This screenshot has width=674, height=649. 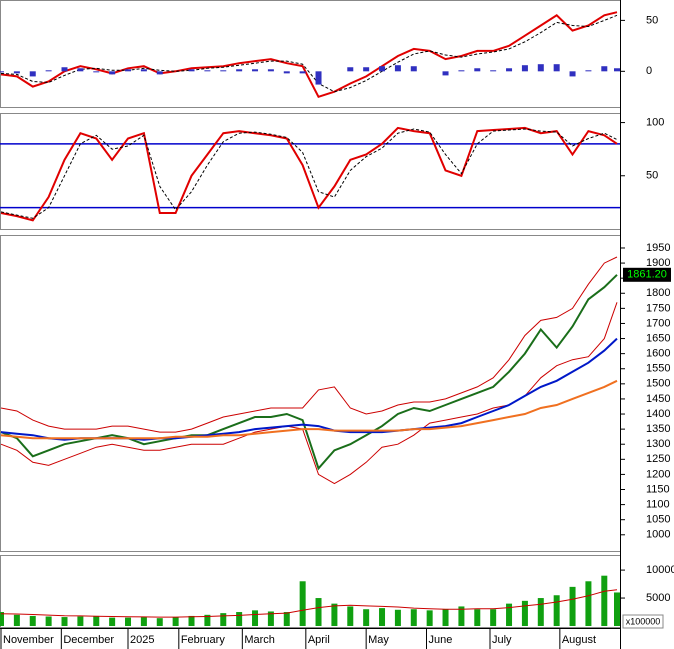 I want to click on x-tick-label: February, so click(x=203, y=640).